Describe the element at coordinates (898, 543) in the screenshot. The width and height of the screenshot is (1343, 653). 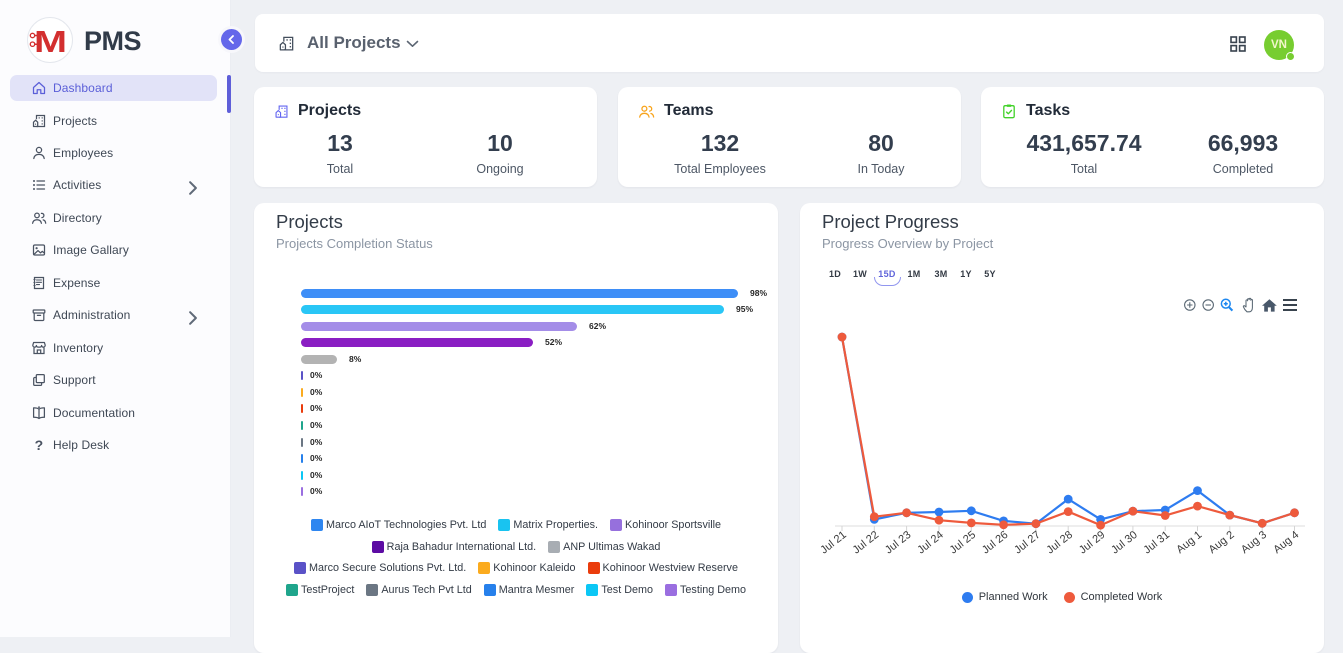
I see `svg-text: Jul 23` at that location.